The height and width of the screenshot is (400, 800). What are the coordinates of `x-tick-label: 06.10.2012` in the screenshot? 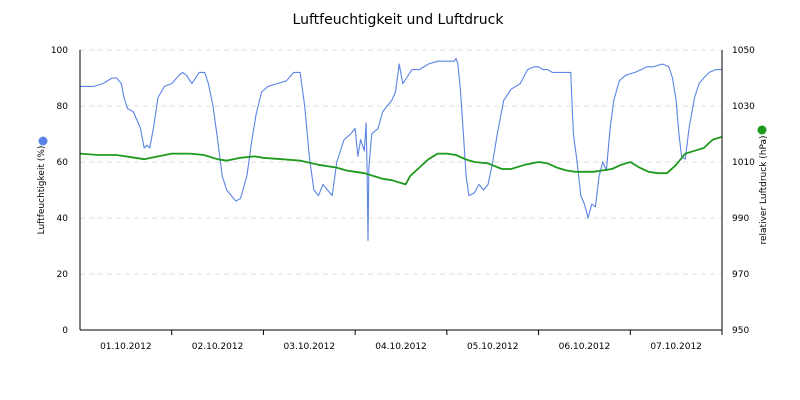 It's located at (585, 347).